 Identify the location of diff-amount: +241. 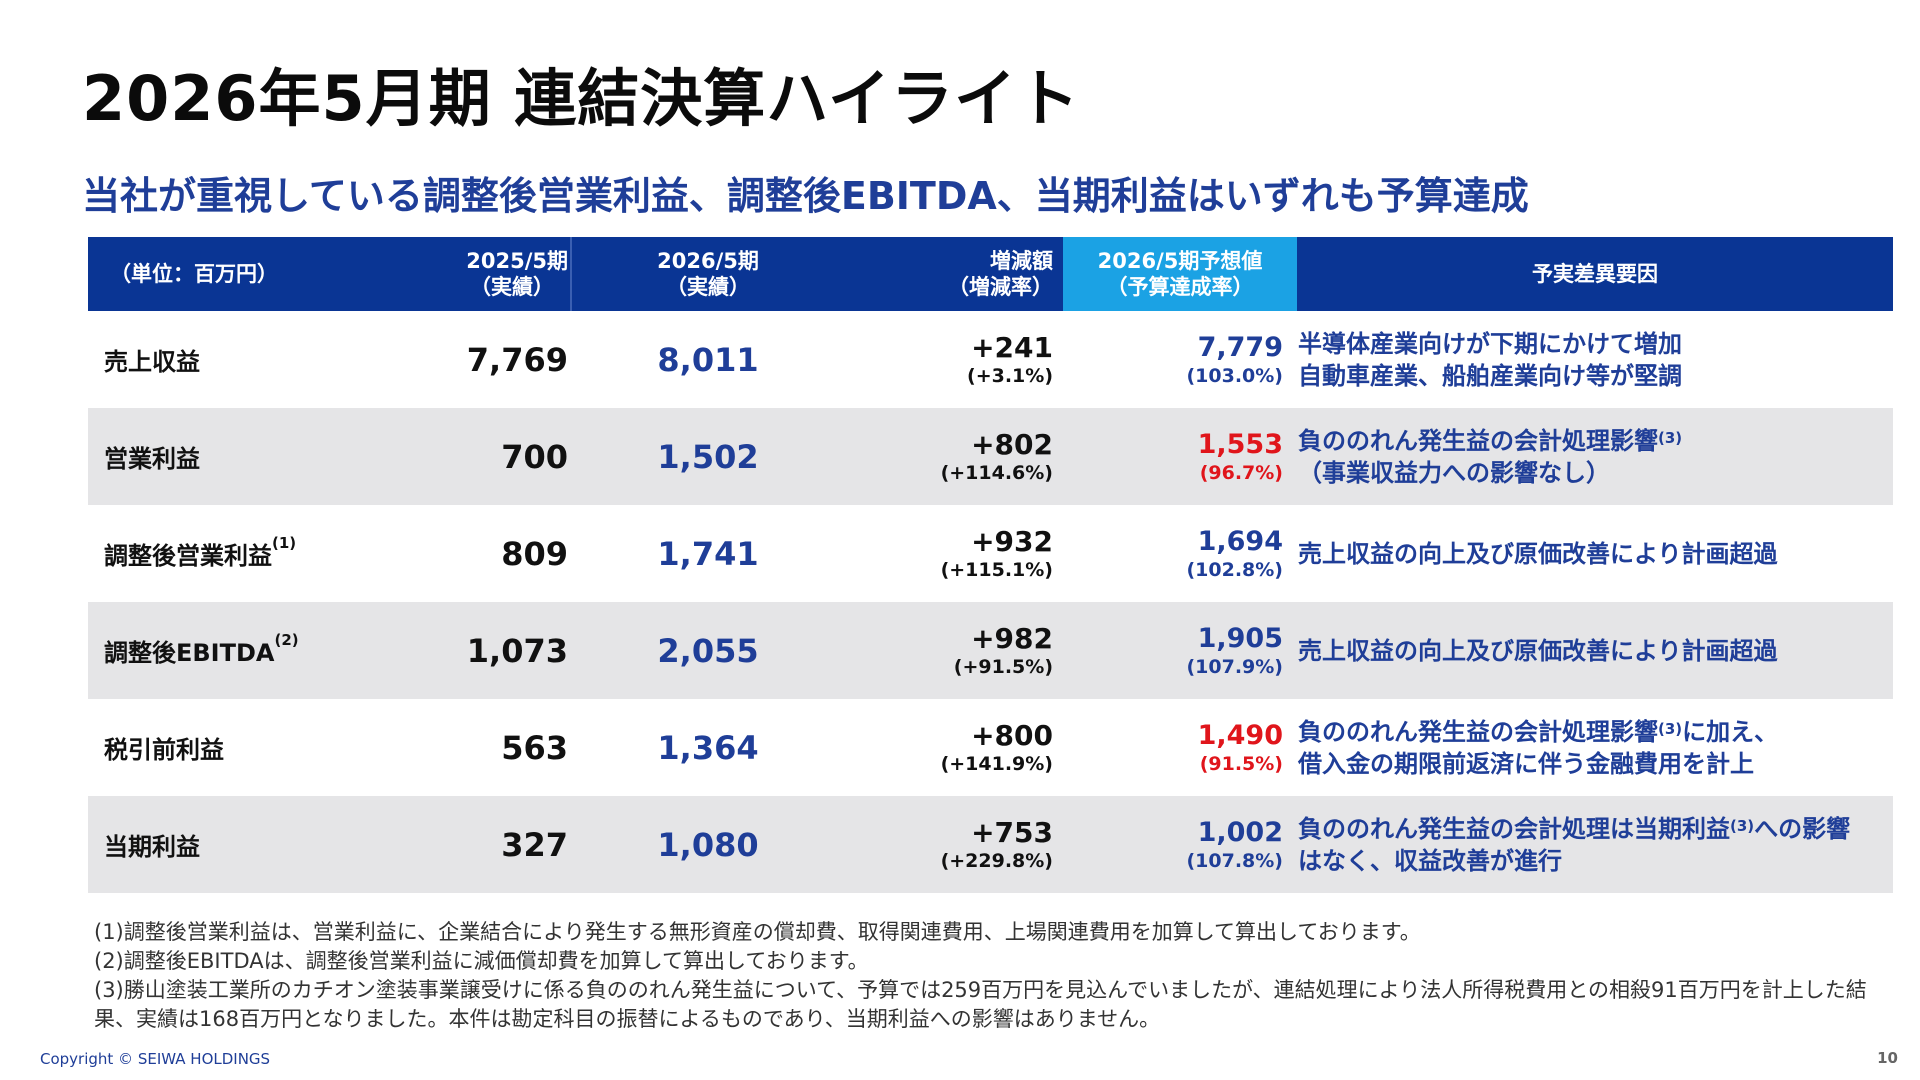
(1012, 347).